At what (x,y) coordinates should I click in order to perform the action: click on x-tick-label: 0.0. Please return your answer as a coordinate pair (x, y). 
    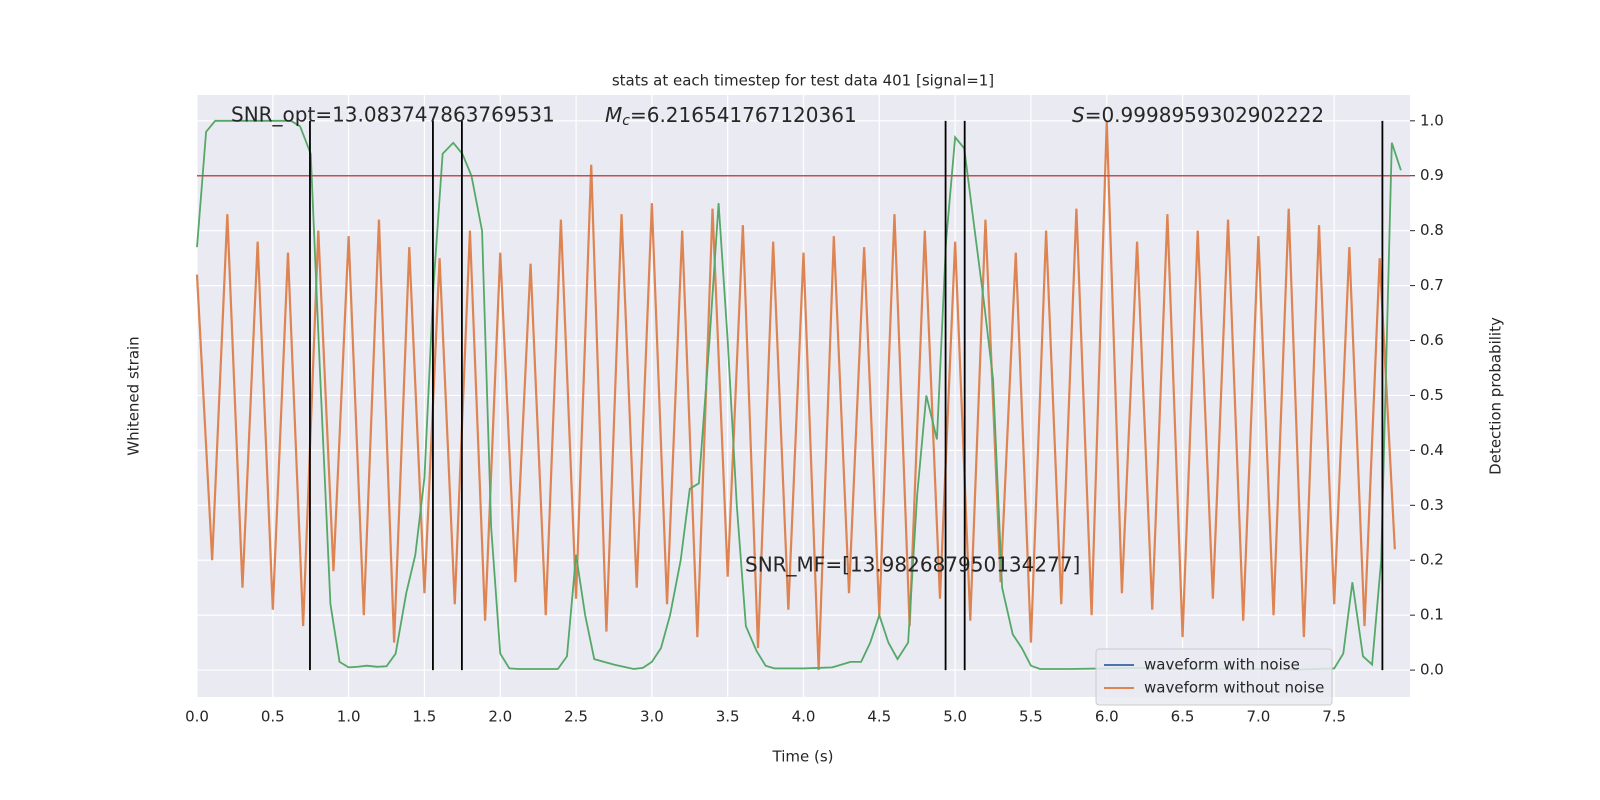
    Looking at the image, I should click on (197, 717).